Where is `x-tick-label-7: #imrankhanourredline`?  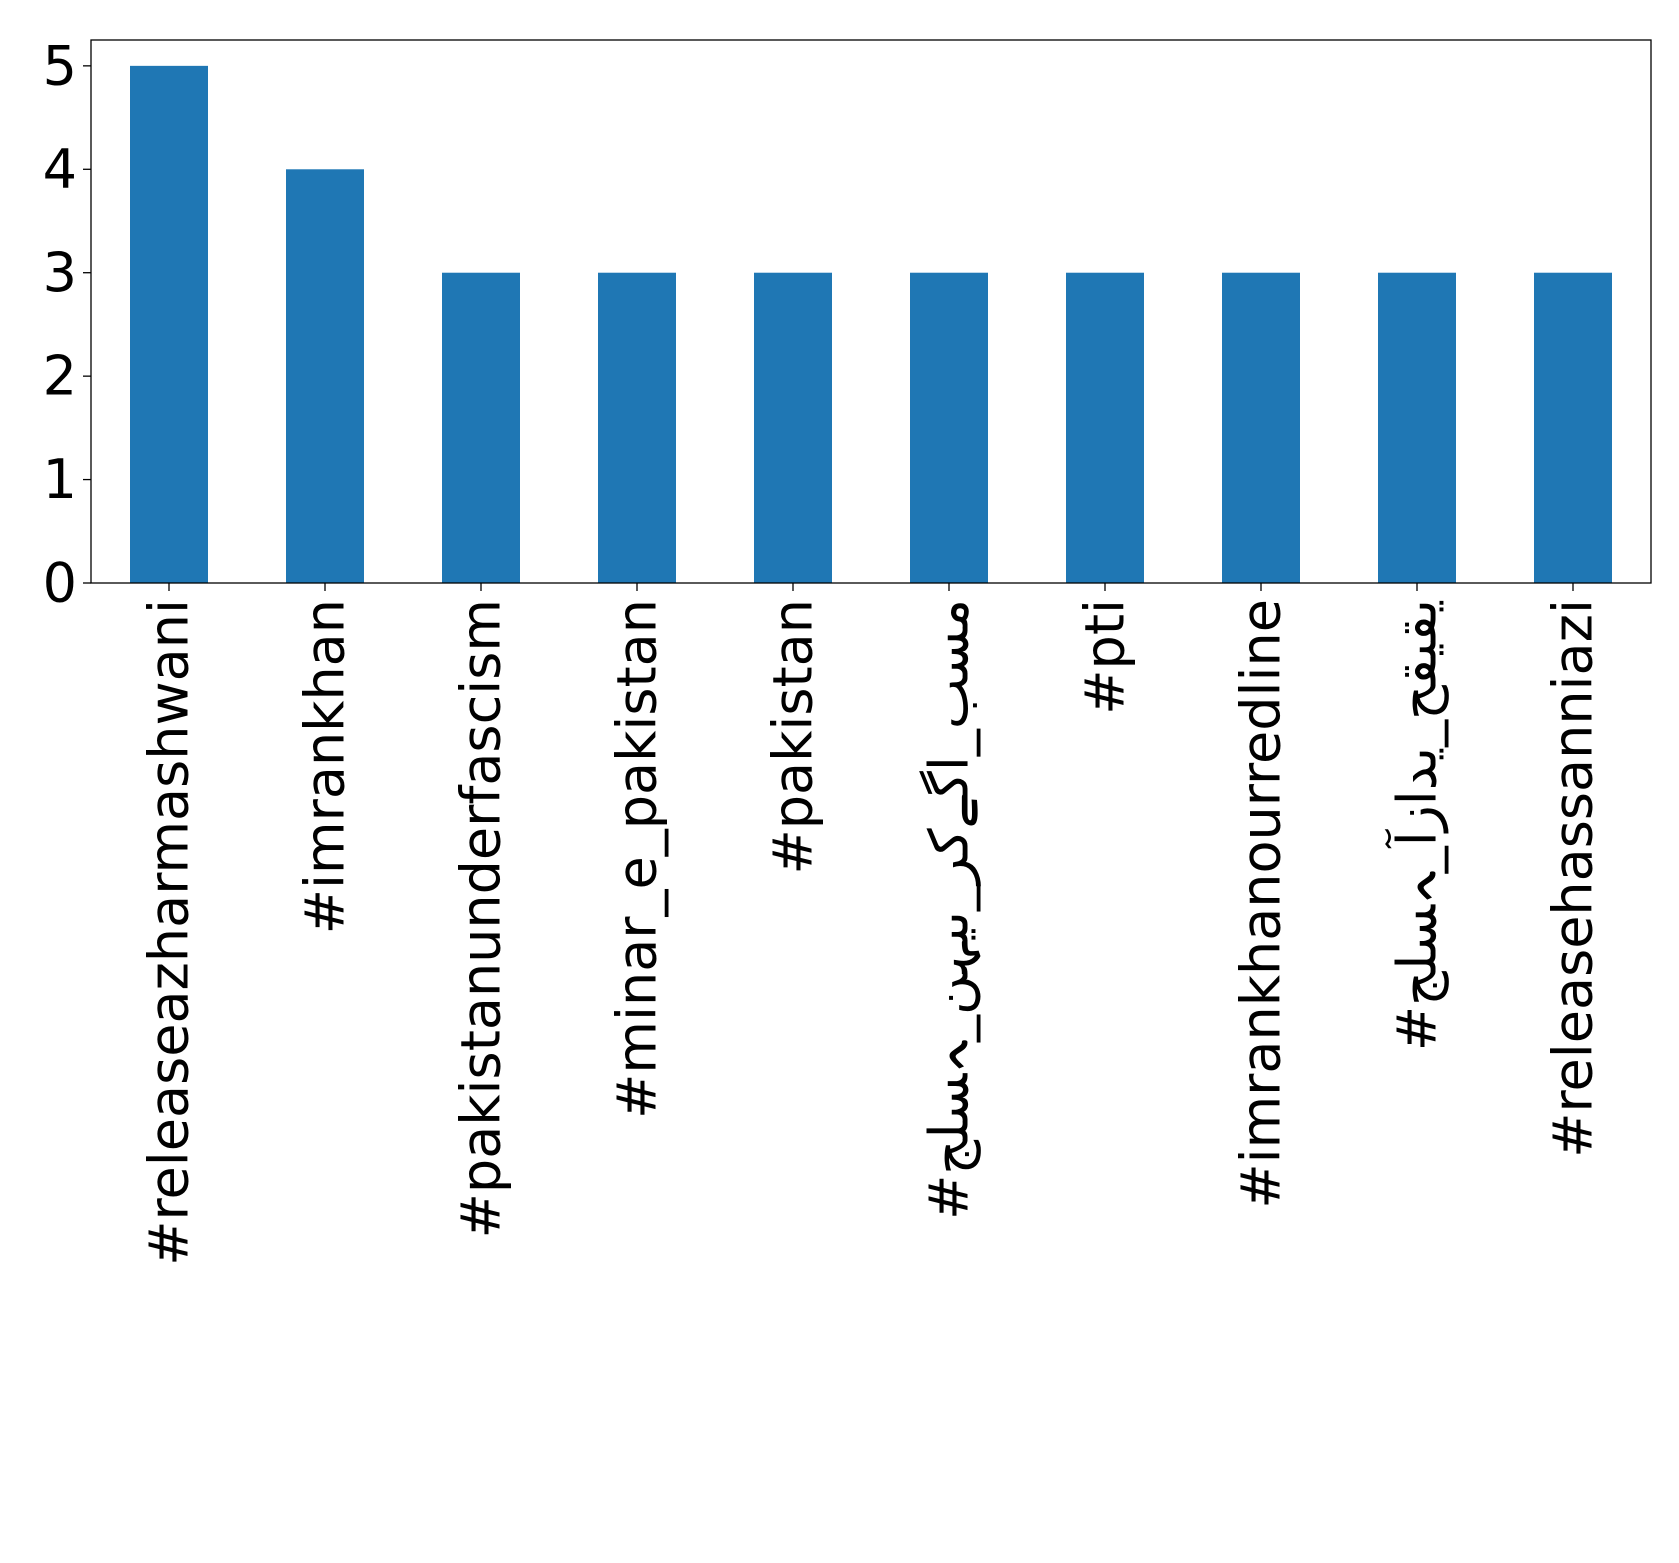
x-tick-label-7: #imrankhanourredline is located at coordinates (1261, 904).